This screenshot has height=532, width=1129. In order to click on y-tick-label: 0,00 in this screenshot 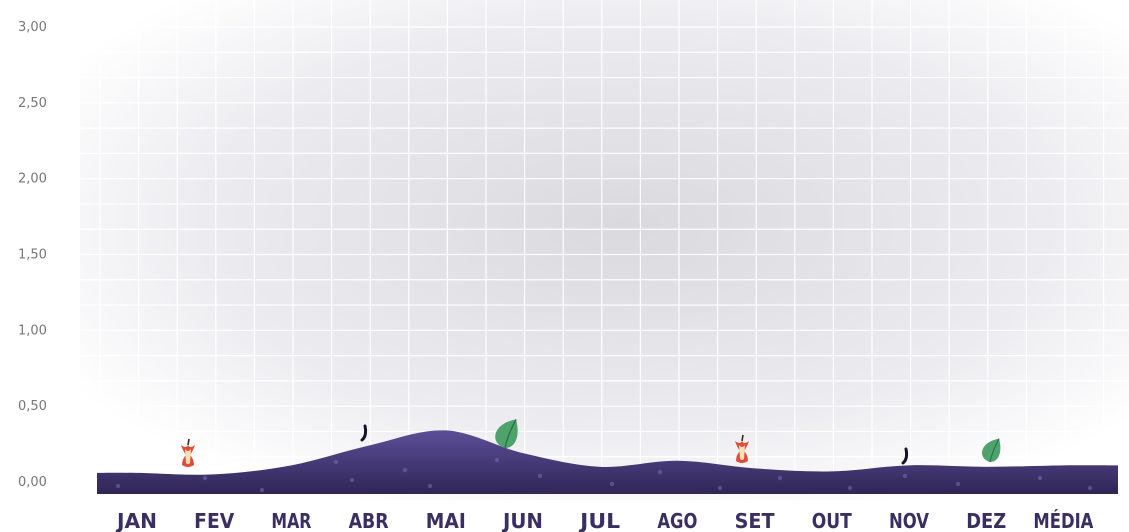, I will do `click(32, 482)`.